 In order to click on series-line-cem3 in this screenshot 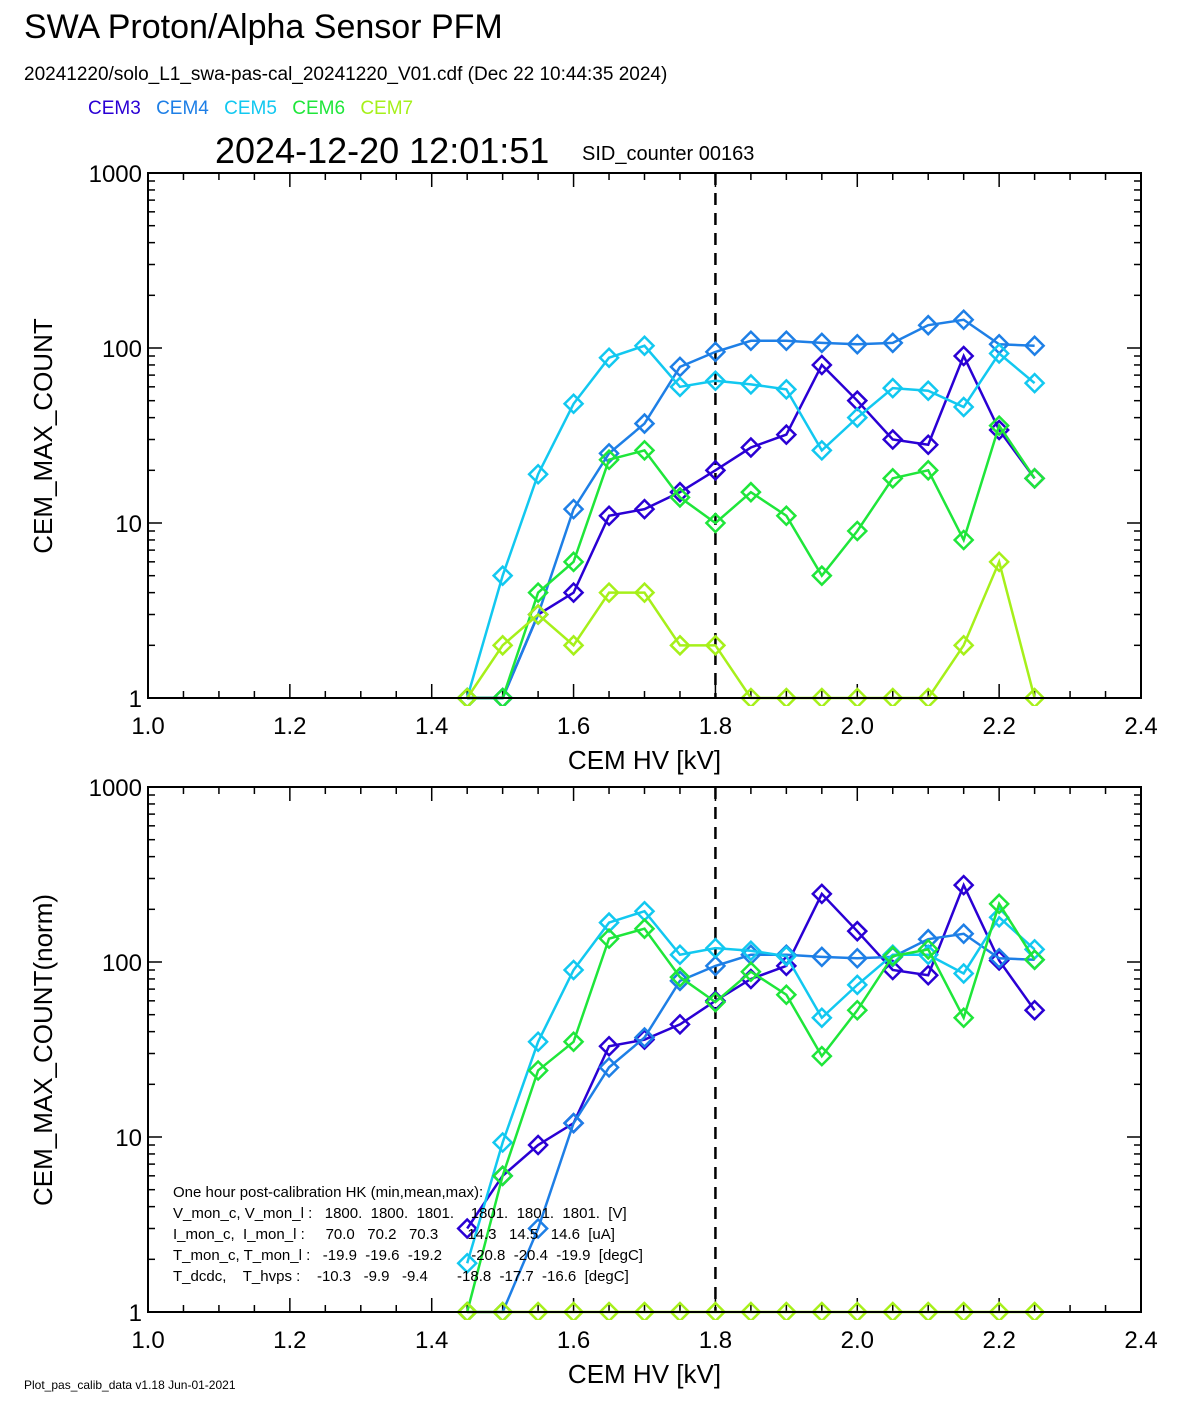, I will do `click(751, 526)`.